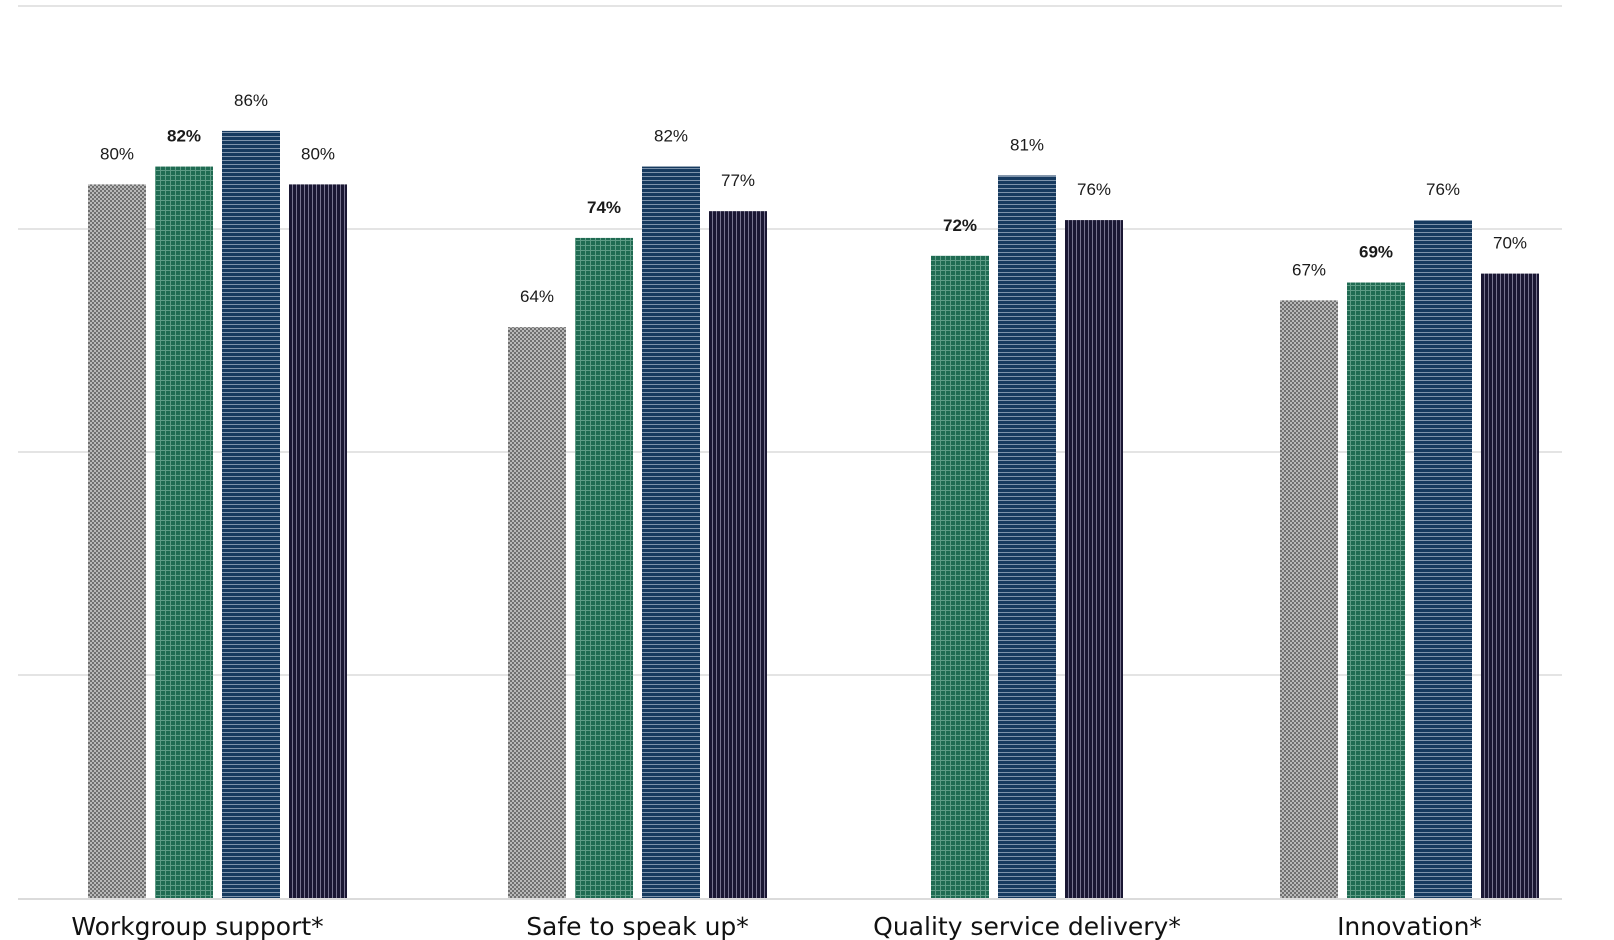 This screenshot has width=1614, height=940. What do you see at coordinates (960, 225) in the screenshot?
I see `bar-value-label: 72%` at bounding box center [960, 225].